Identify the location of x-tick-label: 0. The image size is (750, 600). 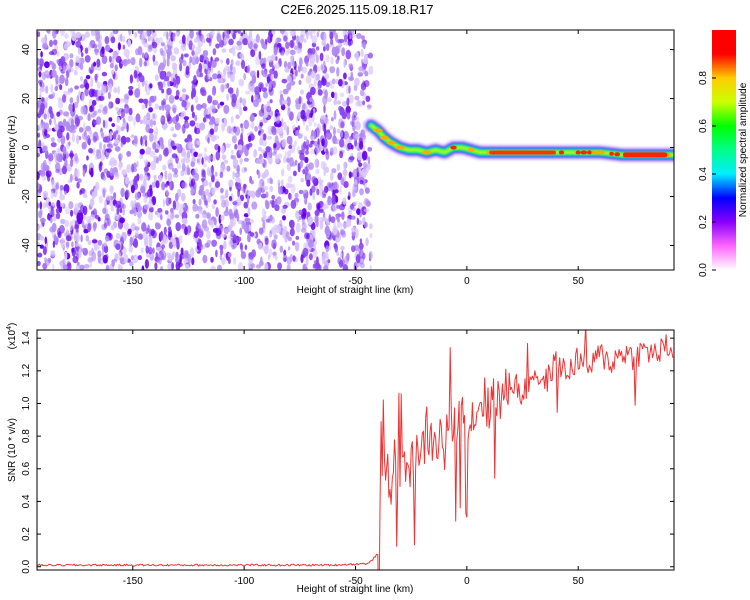
(467, 281).